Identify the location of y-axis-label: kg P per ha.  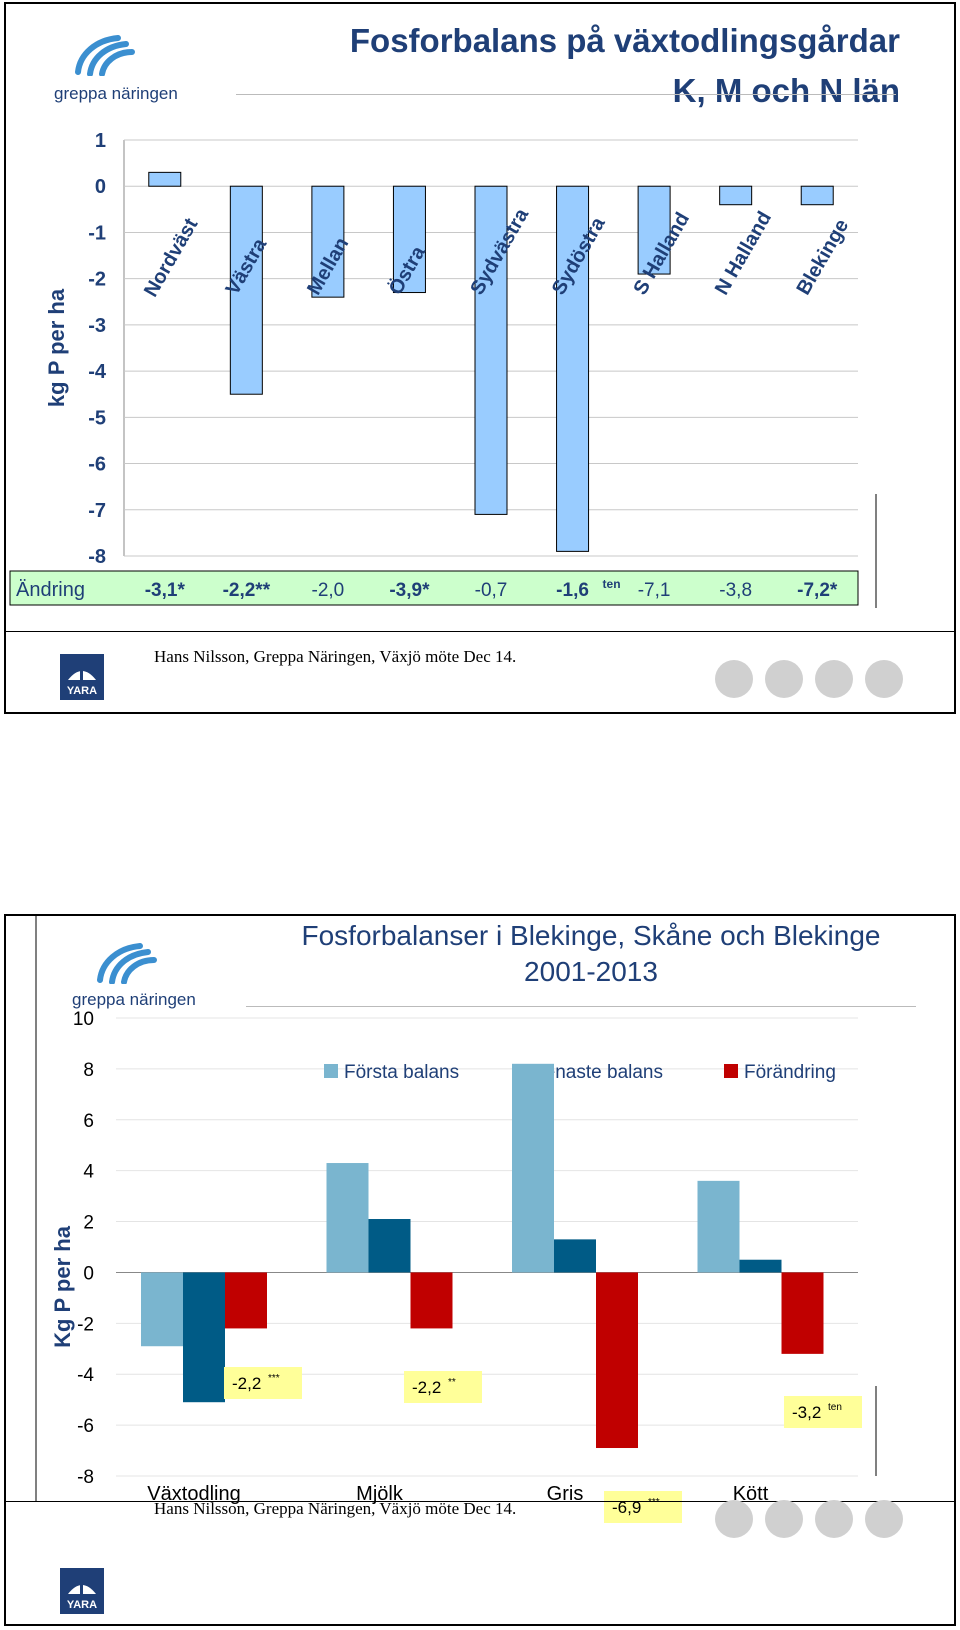
(56, 347).